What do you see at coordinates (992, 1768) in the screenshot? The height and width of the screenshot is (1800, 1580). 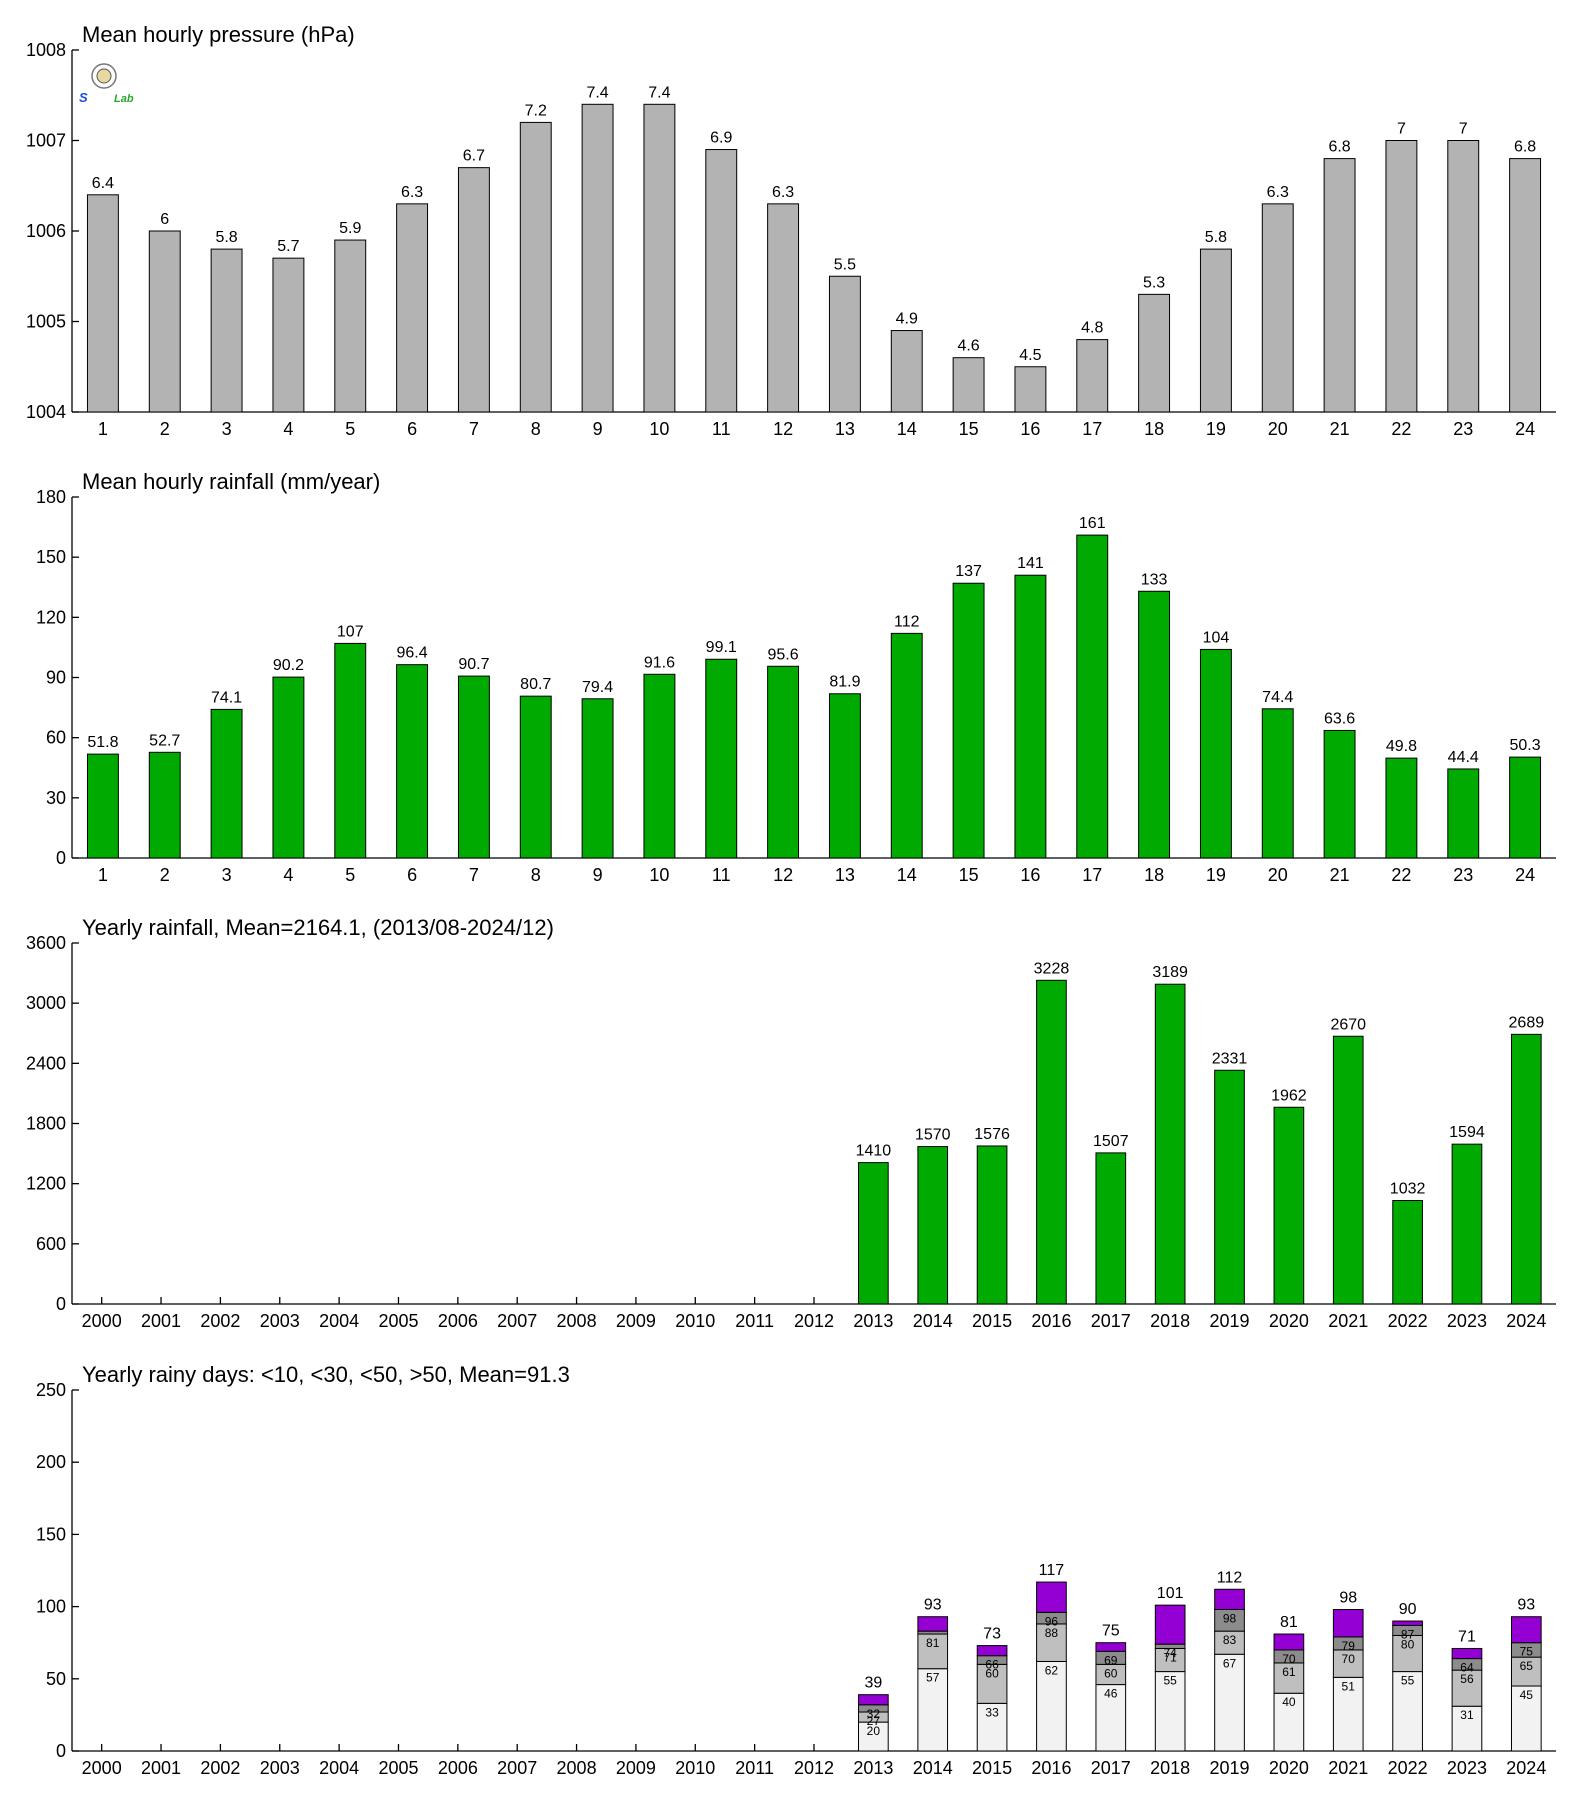 I see `x-tick-label: 2015` at bounding box center [992, 1768].